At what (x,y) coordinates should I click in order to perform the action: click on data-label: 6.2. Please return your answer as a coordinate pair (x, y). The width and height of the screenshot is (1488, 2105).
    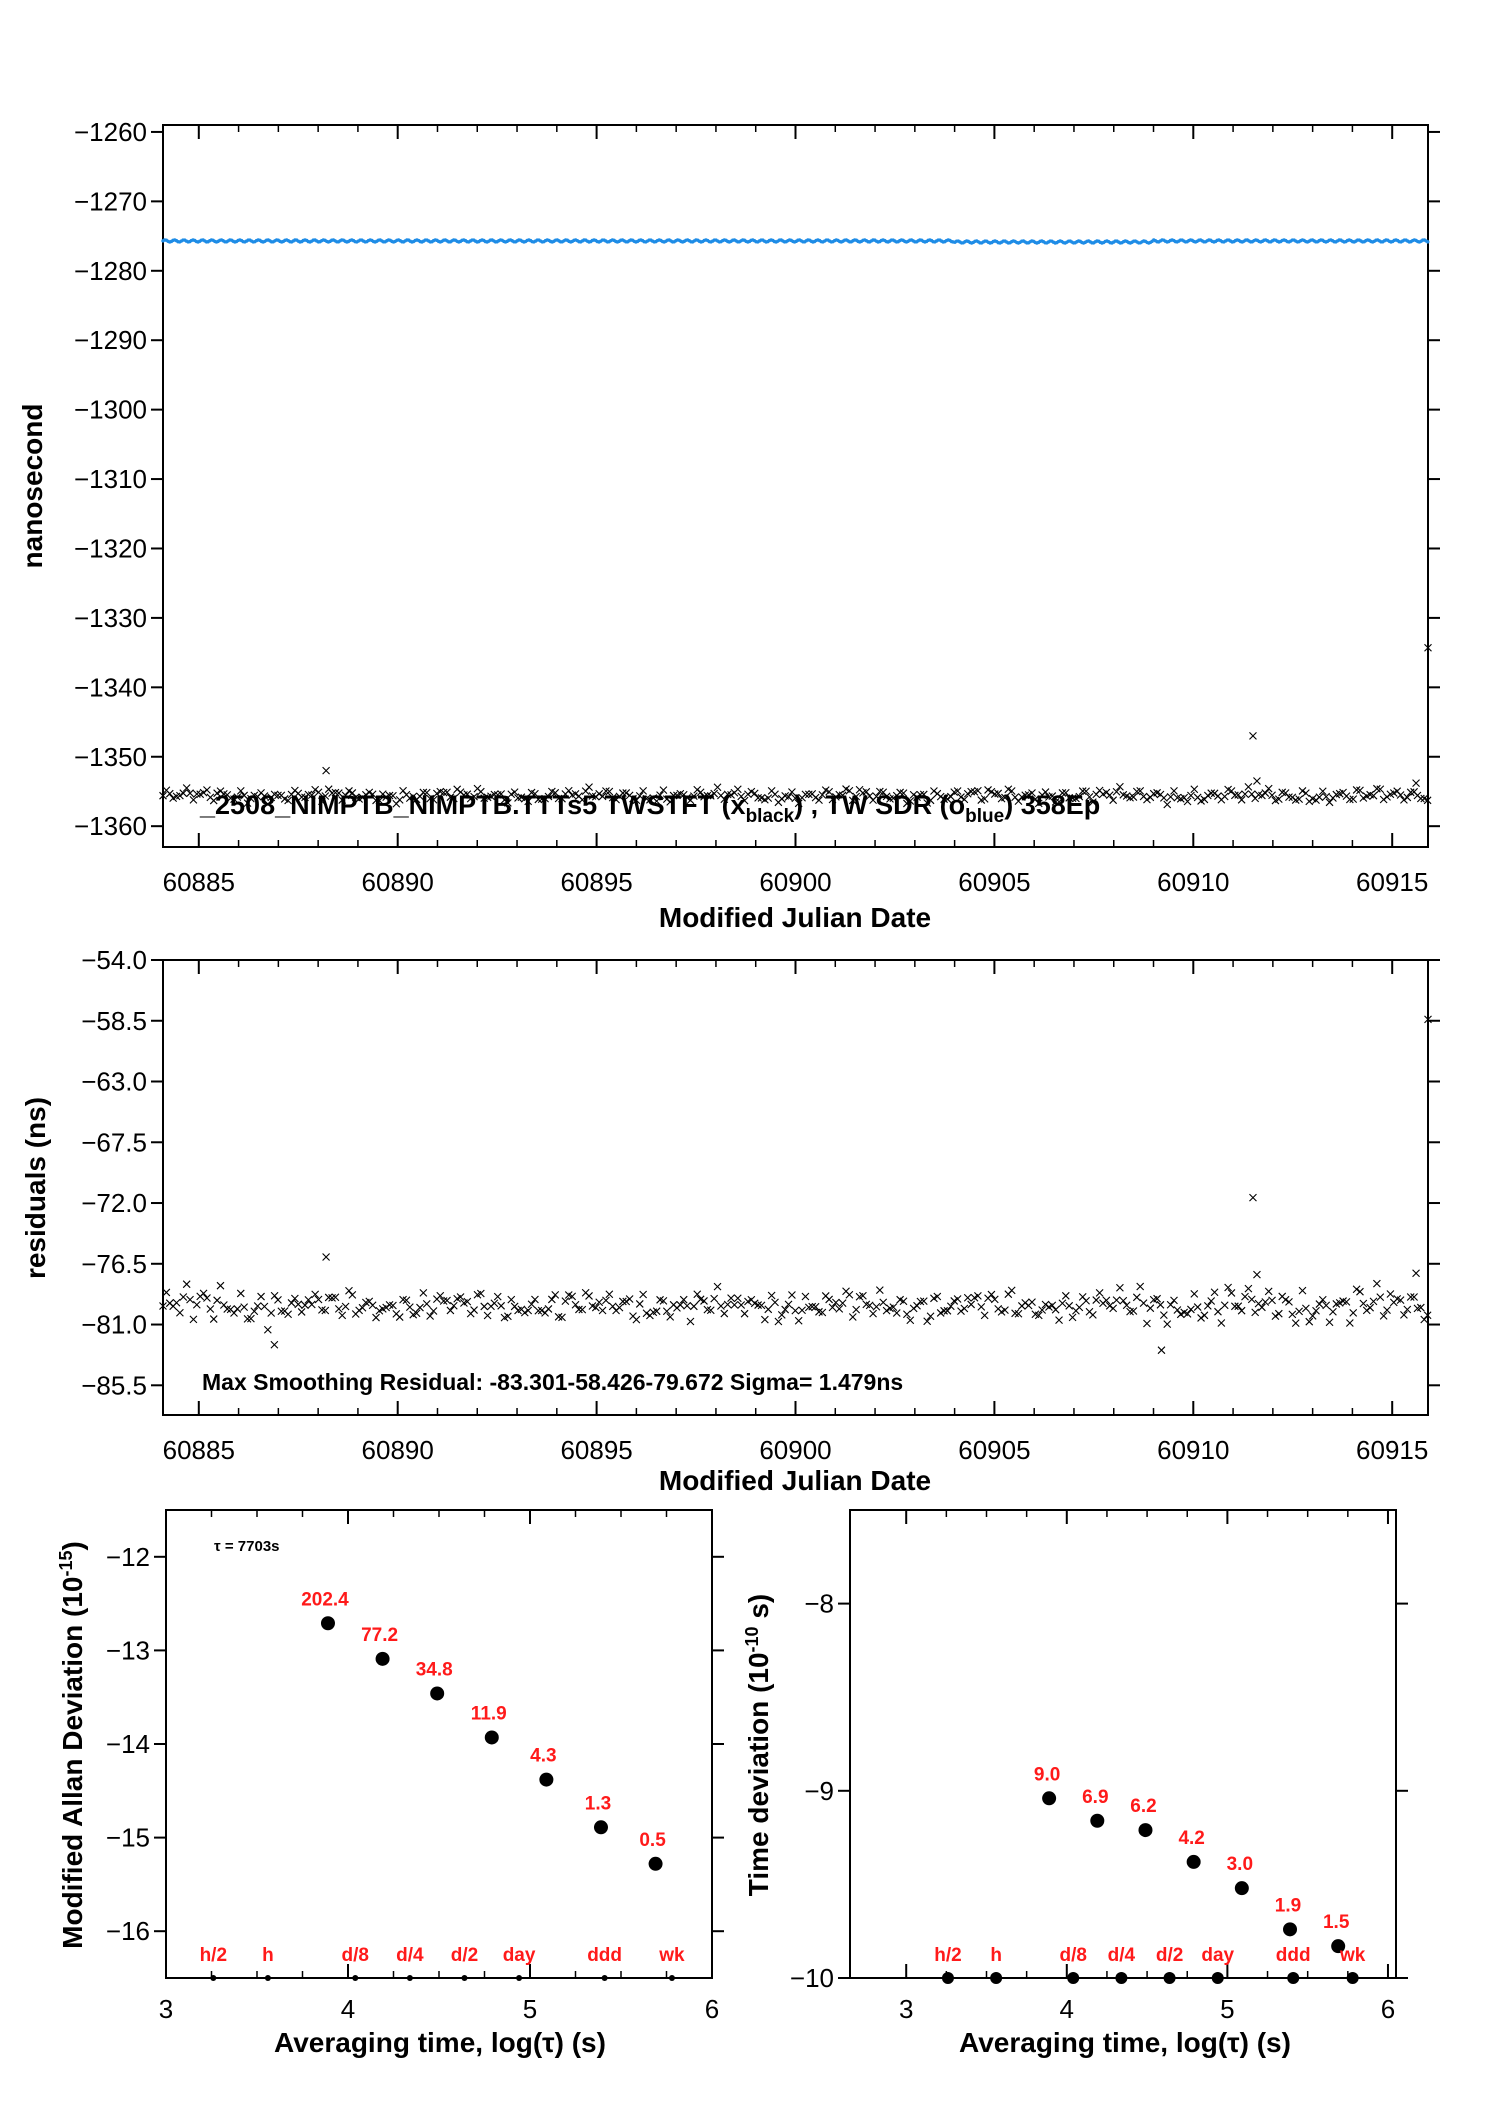
    Looking at the image, I should click on (1143, 1806).